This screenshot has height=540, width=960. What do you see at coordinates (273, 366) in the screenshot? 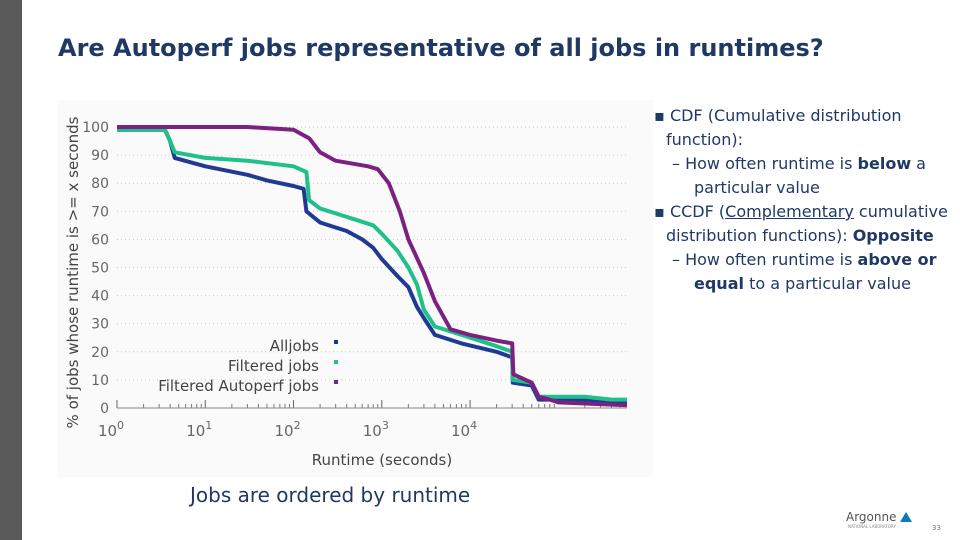
I see `legend-label: Filtered jobs` at bounding box center [273, 366].